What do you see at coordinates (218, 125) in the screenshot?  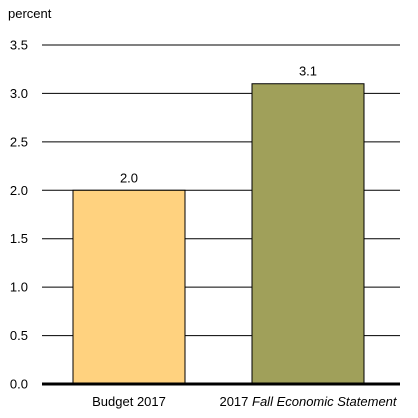 I see `data-labels: 2.0 3.1` at bounding box center [218, 125].